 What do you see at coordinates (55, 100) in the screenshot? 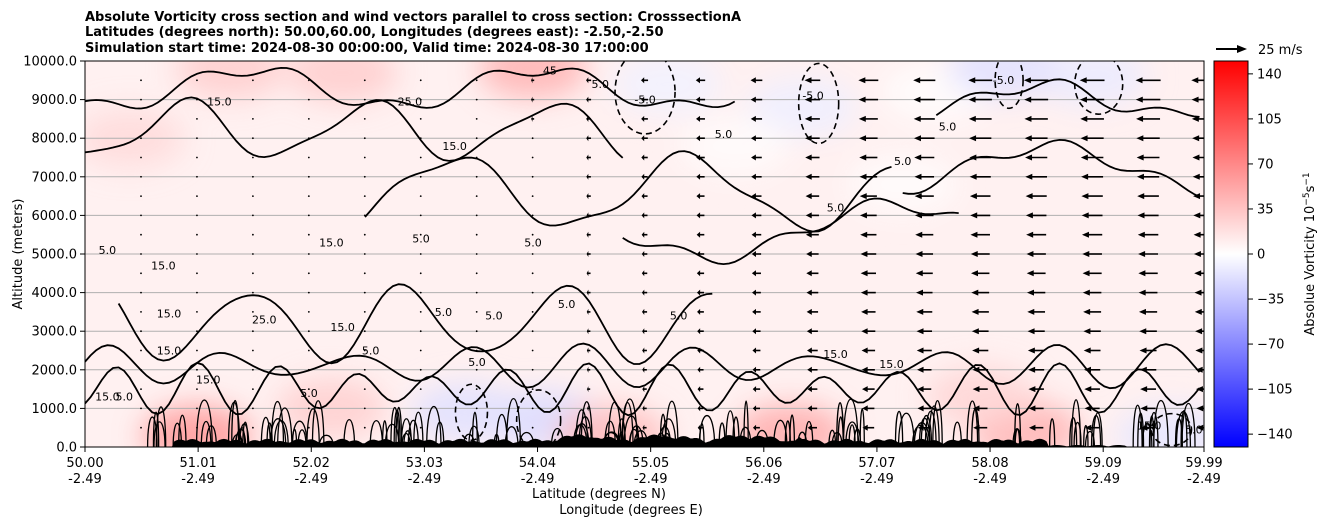
I see `y-tick-label: 9000.0` at bounding box center [55, 100].